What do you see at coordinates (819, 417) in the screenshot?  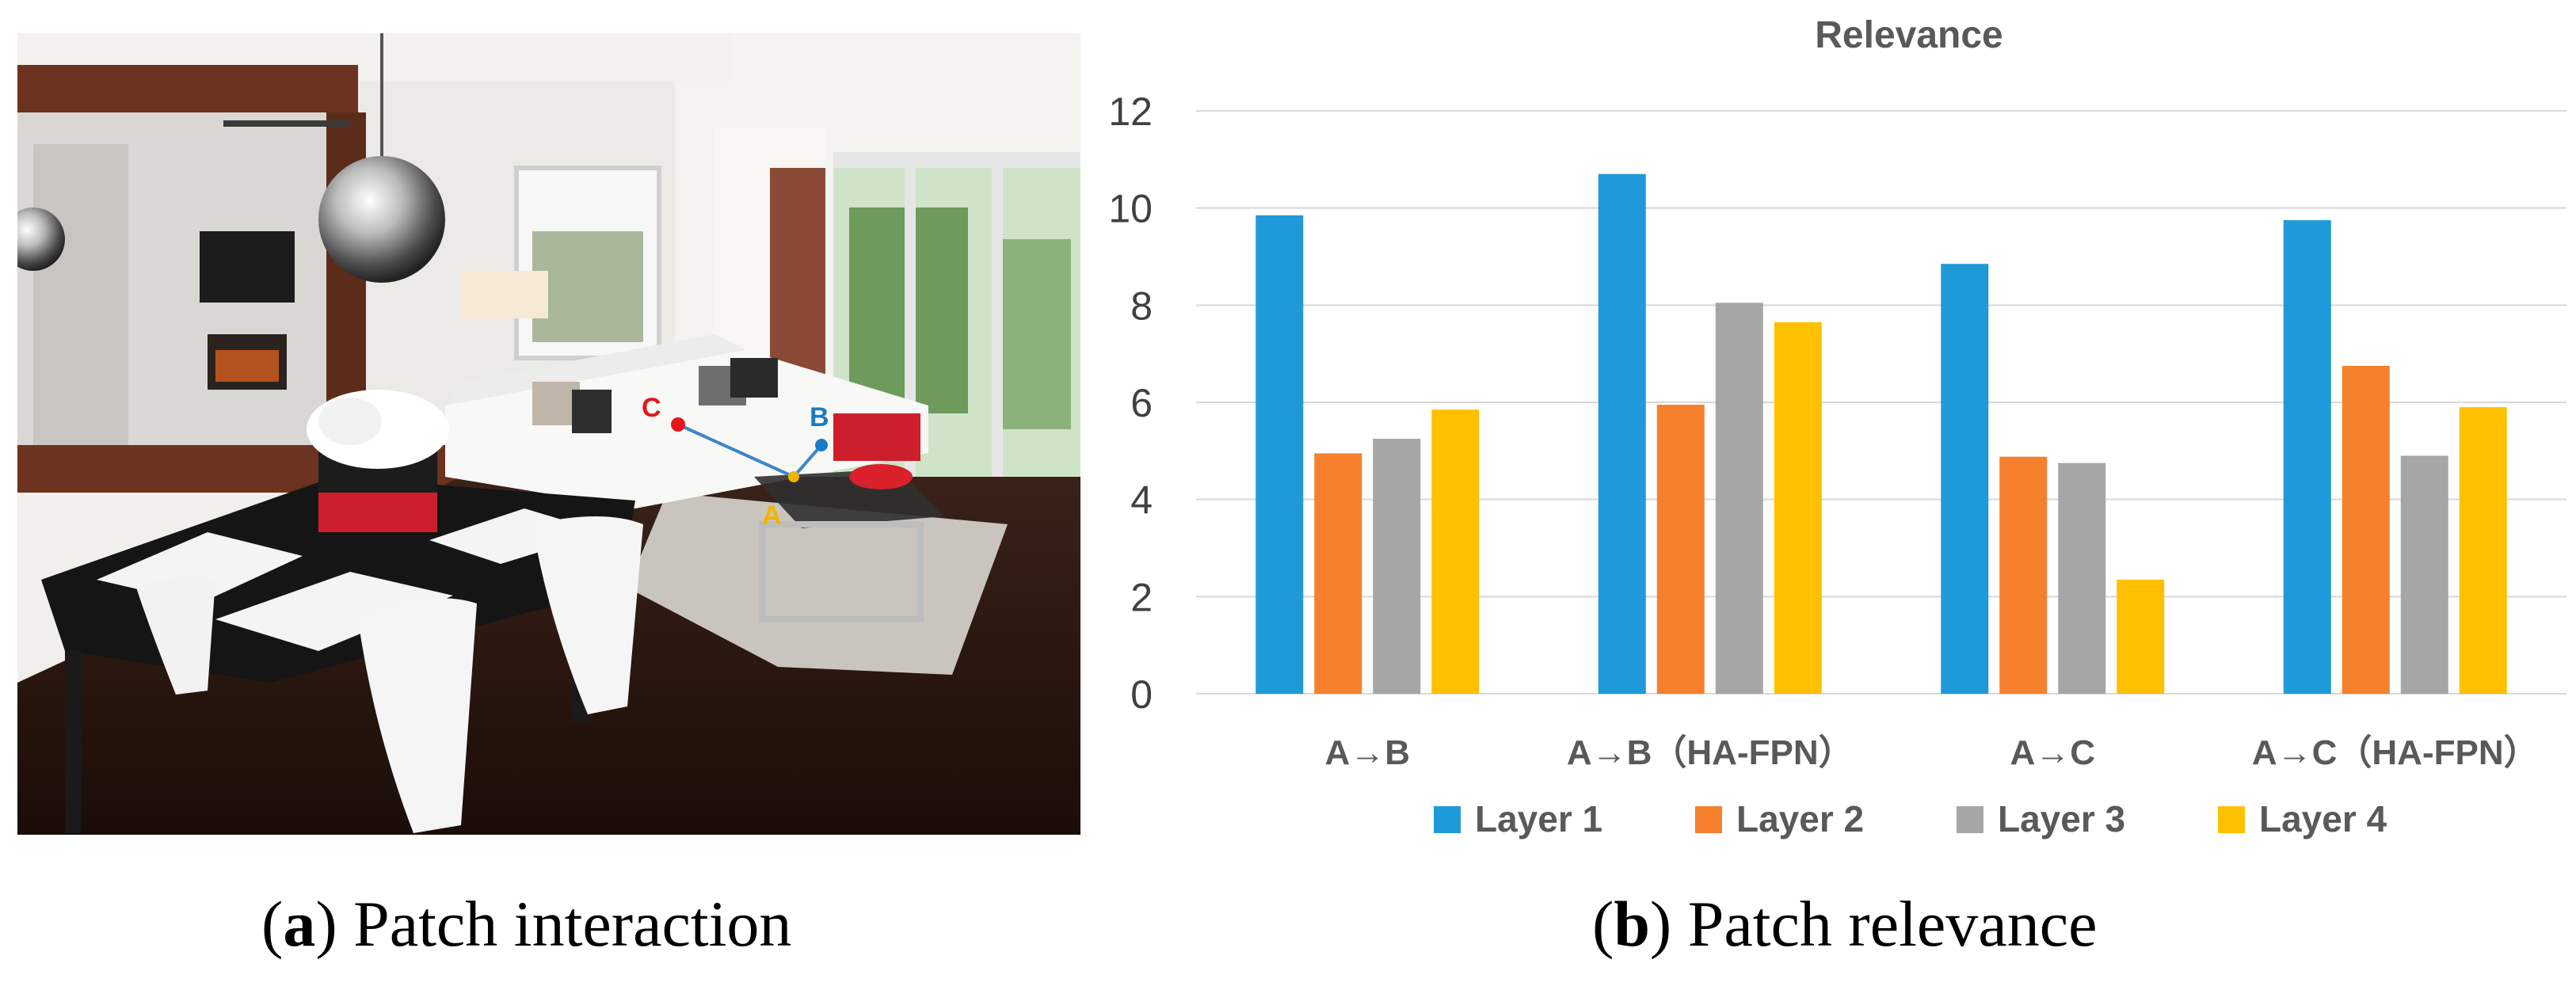 I see `point-b-label: B` at bounding box center [819, 417].